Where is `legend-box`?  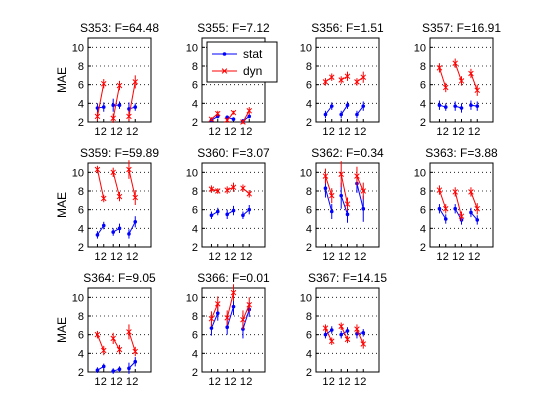 legend-box is located at coordinates (242, 62).